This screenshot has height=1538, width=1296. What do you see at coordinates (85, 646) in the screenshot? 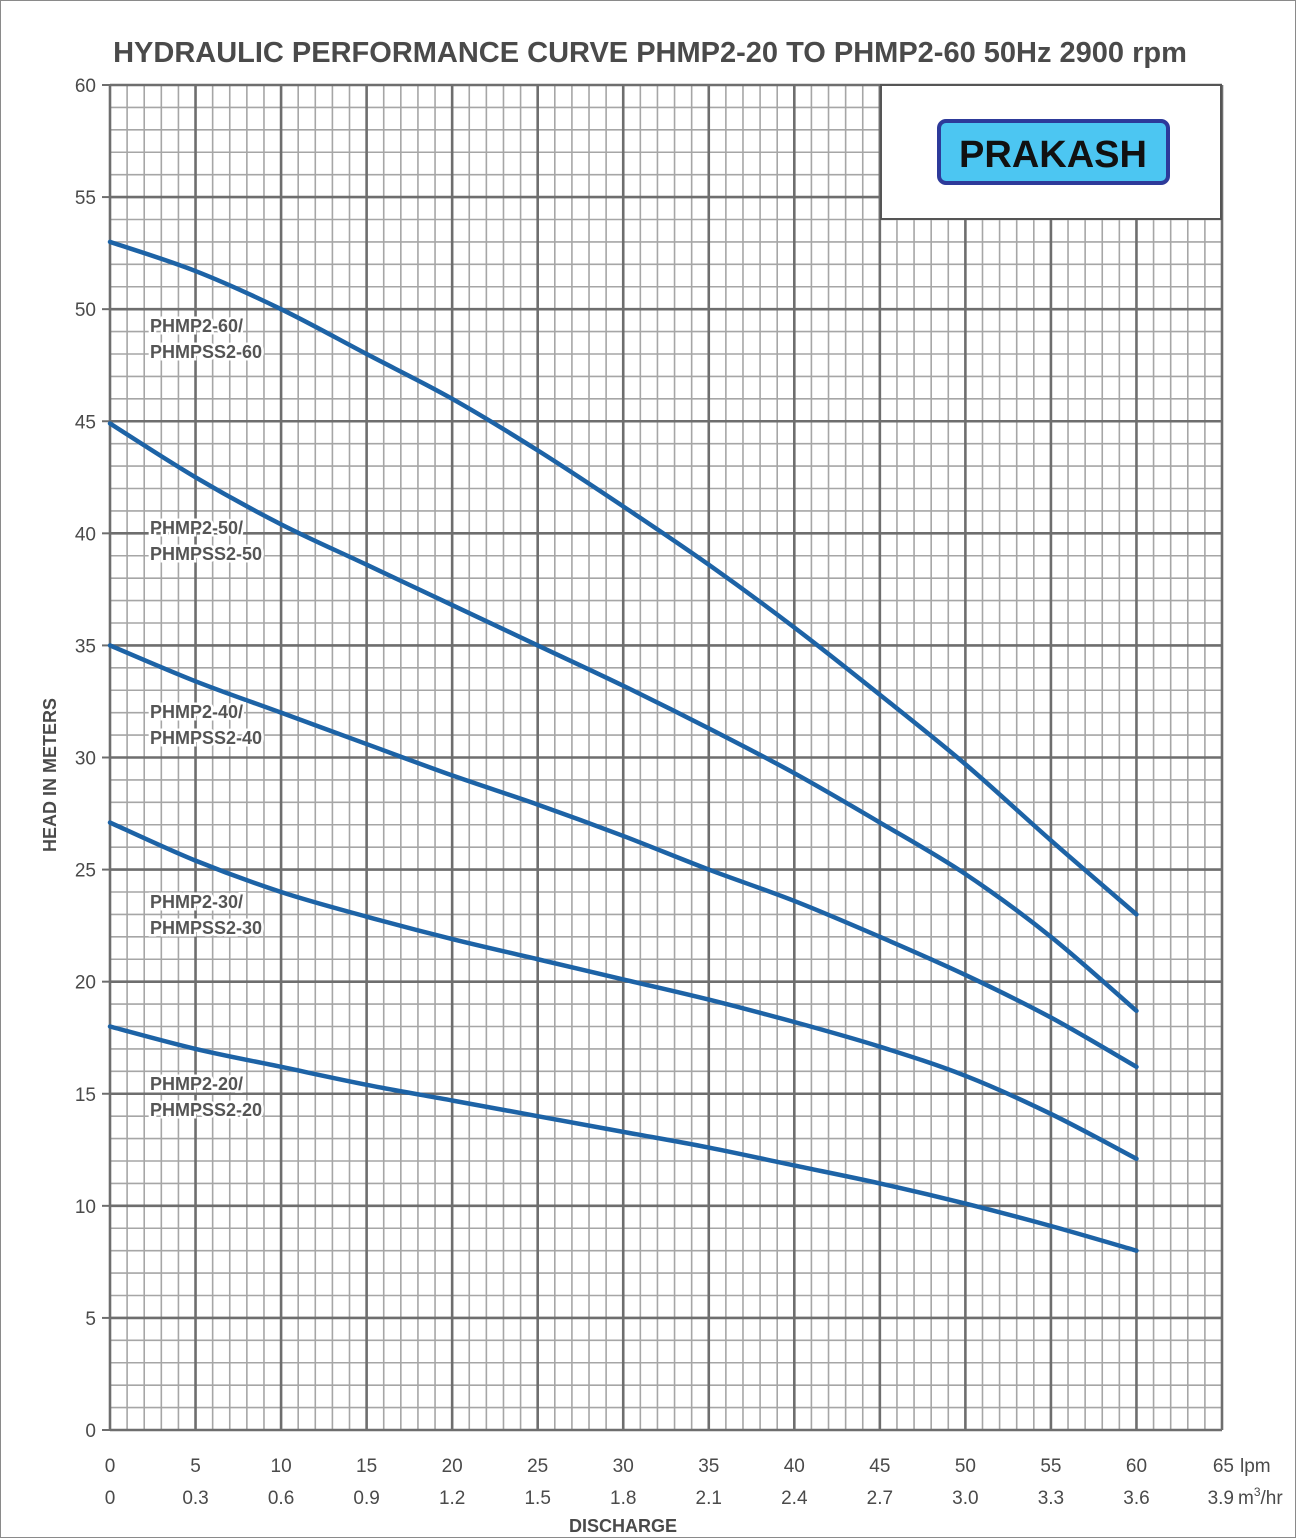
I see `y-tick-label: 35` at bounding box center [85, 646].